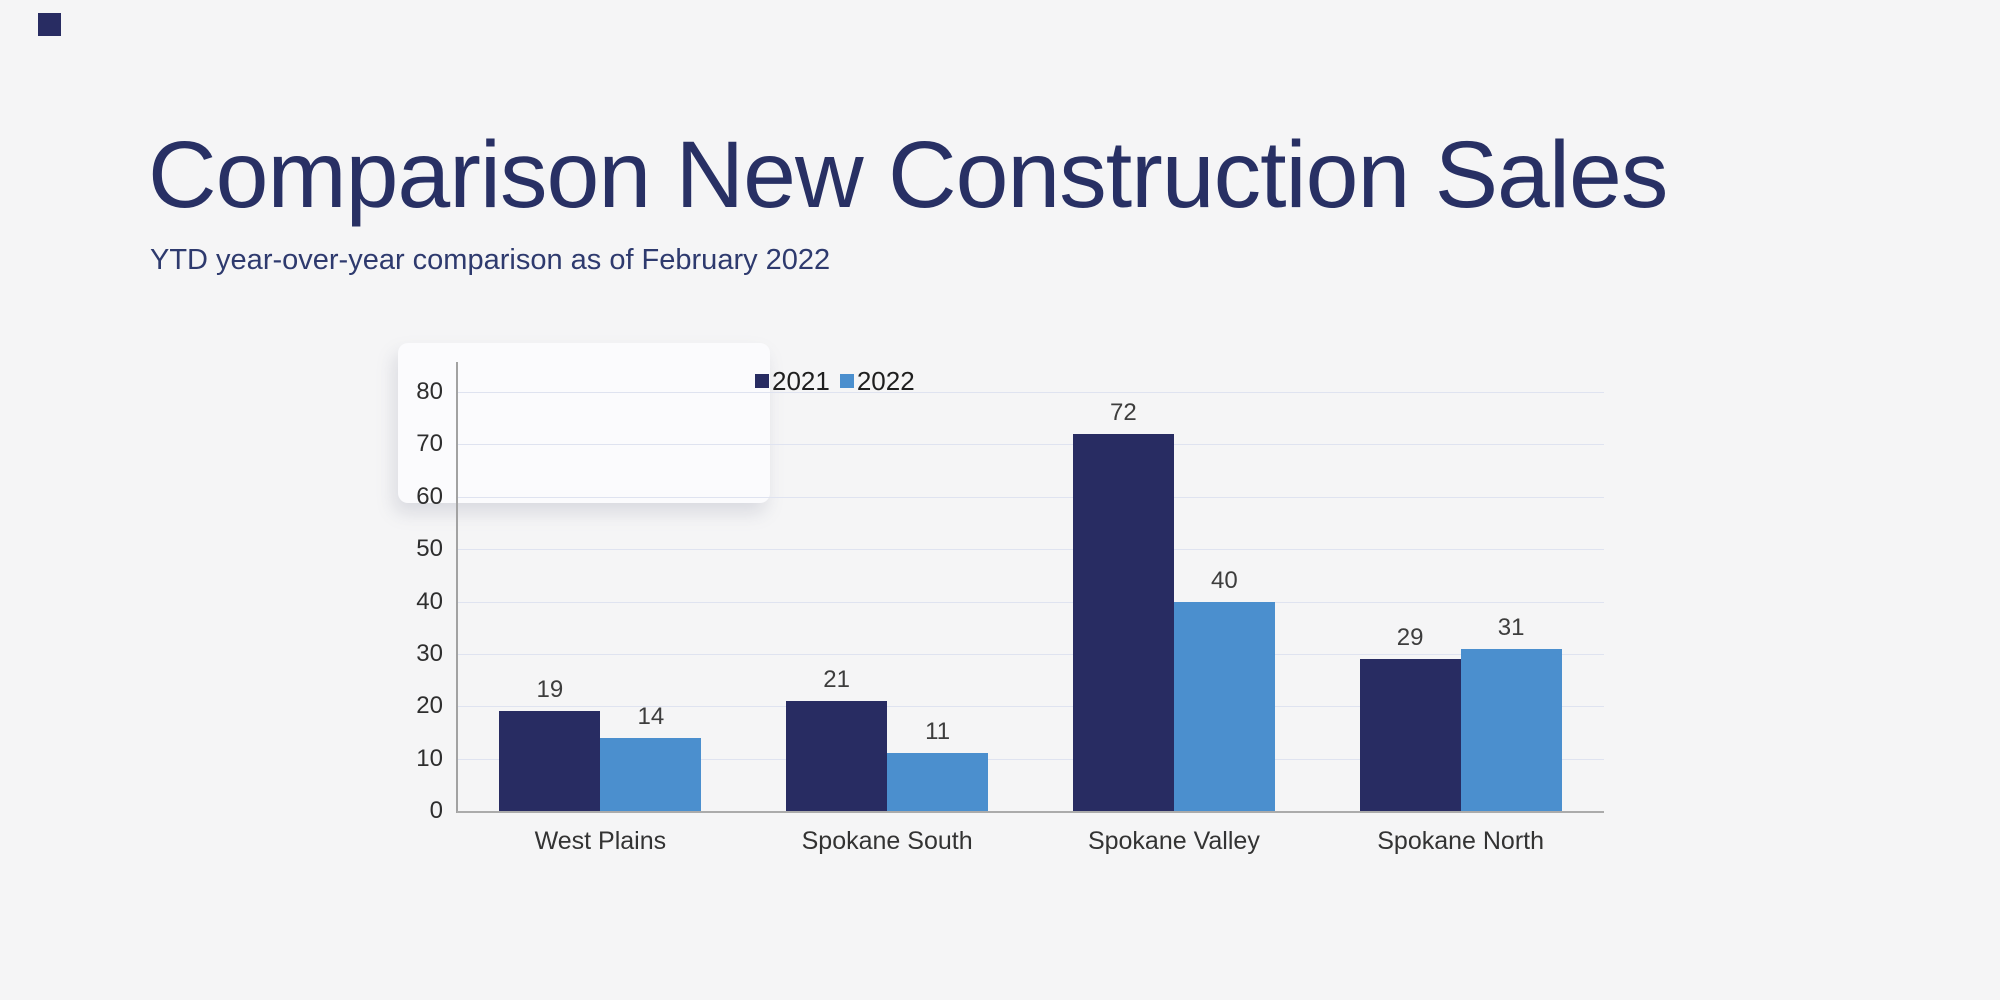 The image size is (2000, 1000). What do you see at coordinates (49, 24) in the screenshot?
I see `accent-square-icon` at bounding box center [49, 24].